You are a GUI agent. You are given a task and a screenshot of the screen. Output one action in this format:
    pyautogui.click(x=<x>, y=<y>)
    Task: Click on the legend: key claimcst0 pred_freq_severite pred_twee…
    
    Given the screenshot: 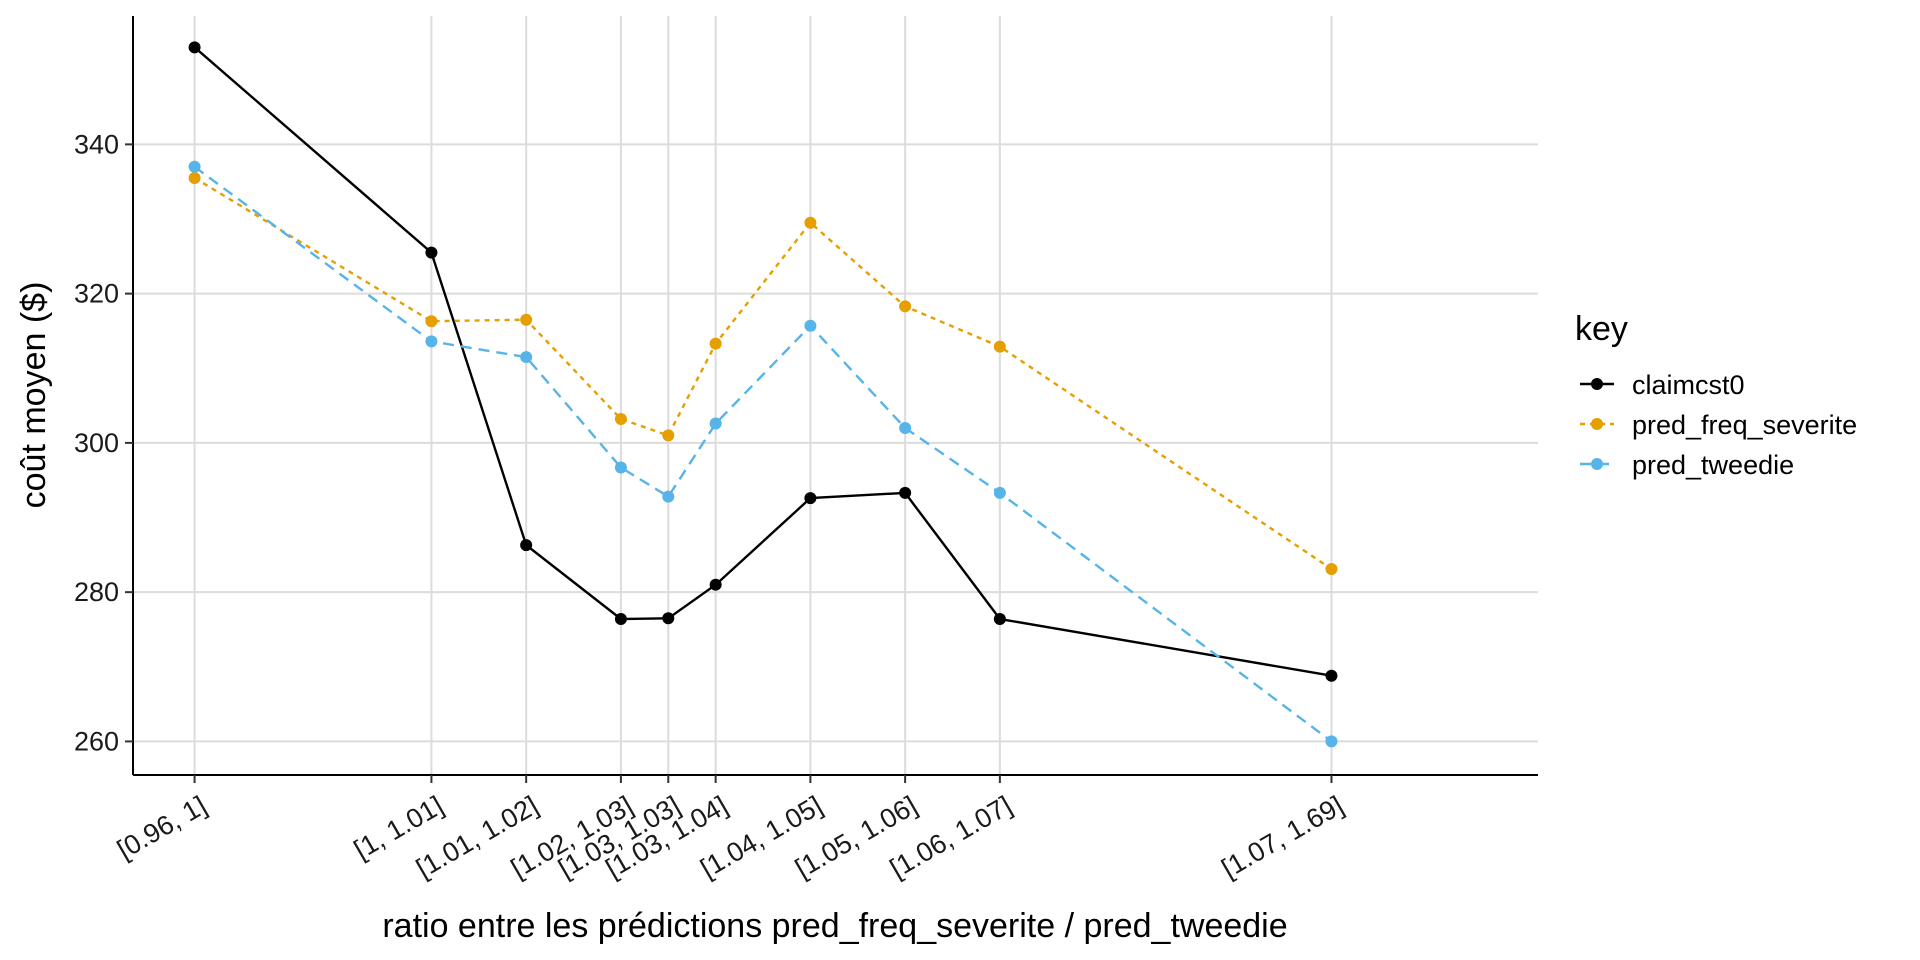 What is the action you would take?
    pyautogui.click(x=1716, y=395)
    